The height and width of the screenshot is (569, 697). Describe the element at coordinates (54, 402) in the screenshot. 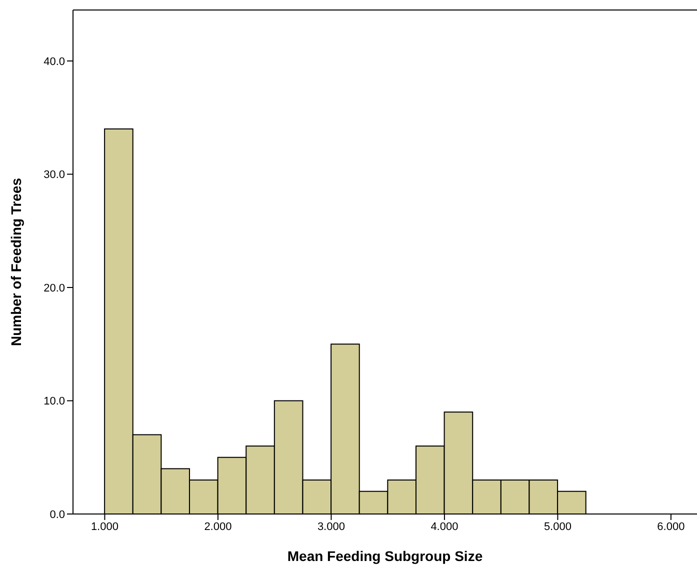

I see `y-tick-label: 10.0` at that location.